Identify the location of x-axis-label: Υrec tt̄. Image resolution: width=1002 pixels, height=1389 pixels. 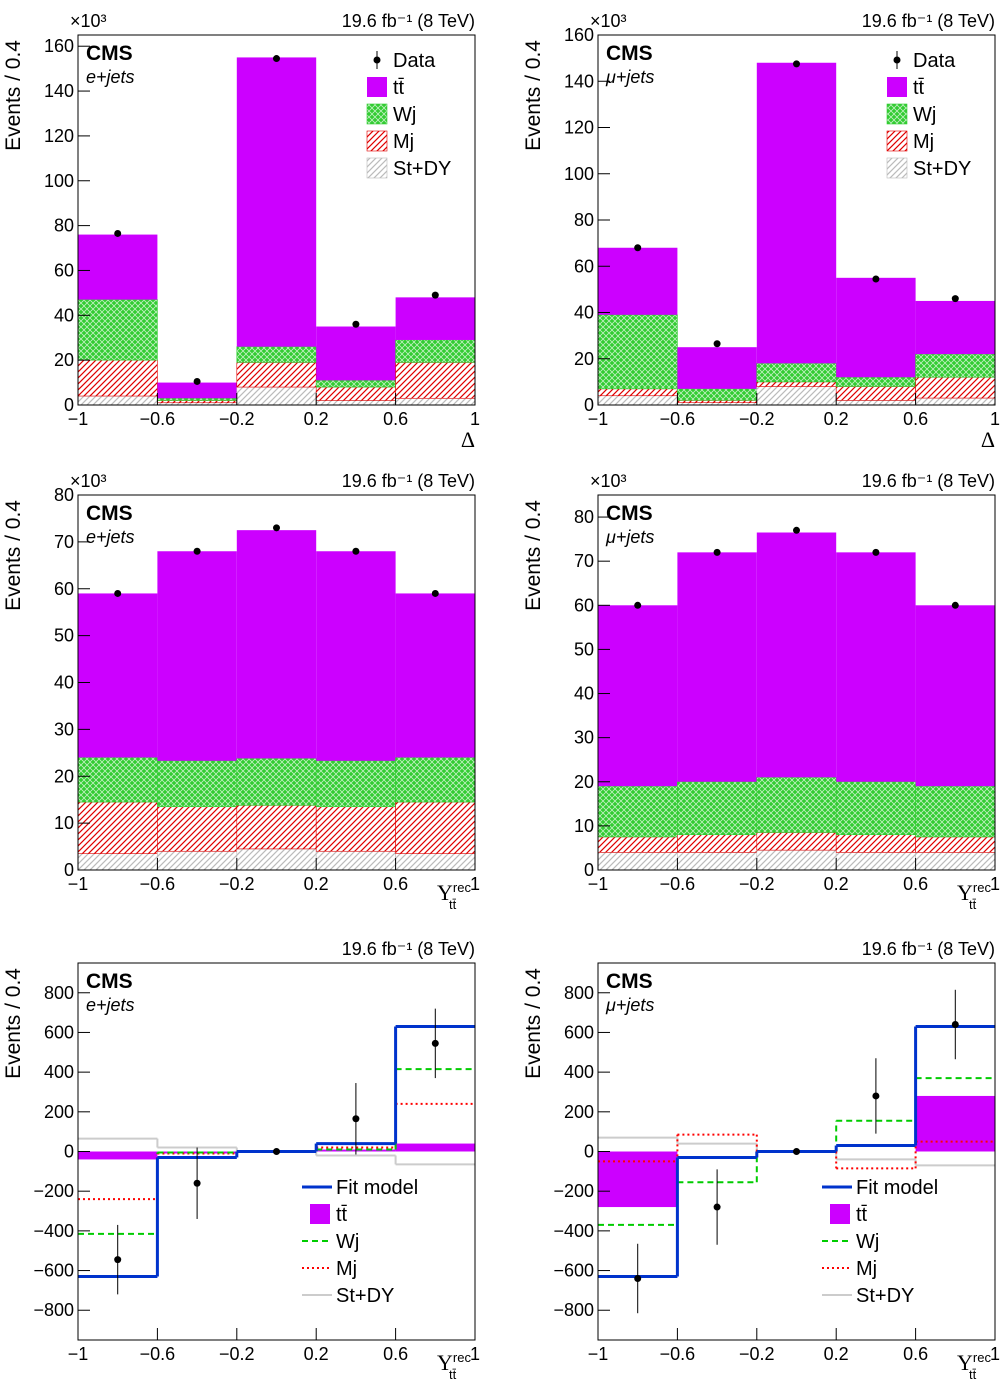
(454, 1366).